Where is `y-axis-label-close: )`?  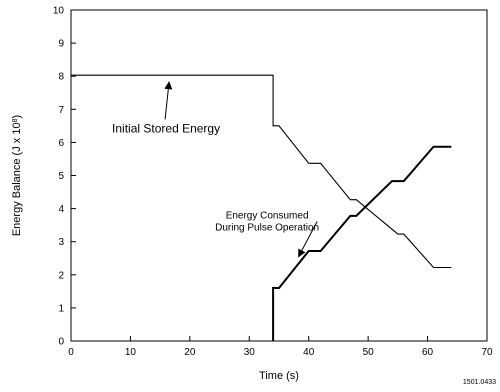
y-axis-label-close: ) is located at coordinates (17, 117).